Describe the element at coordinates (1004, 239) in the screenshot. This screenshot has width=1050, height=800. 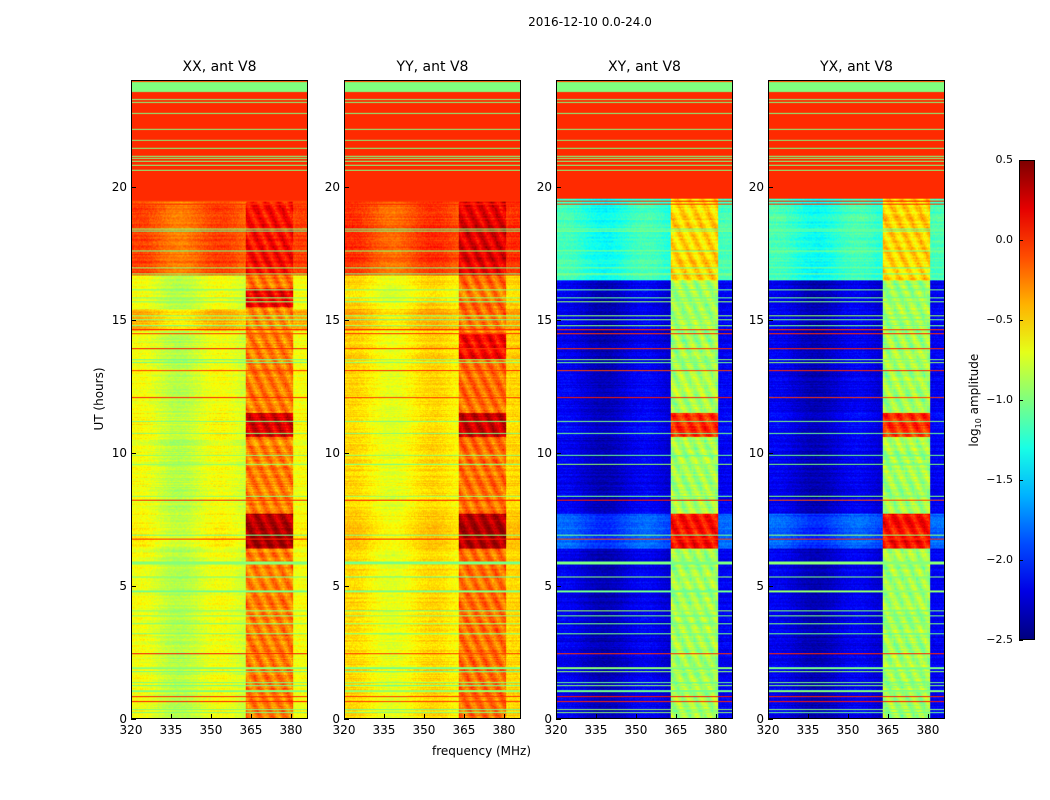
I see `colorbar-tick-label: 0.0` at that location.